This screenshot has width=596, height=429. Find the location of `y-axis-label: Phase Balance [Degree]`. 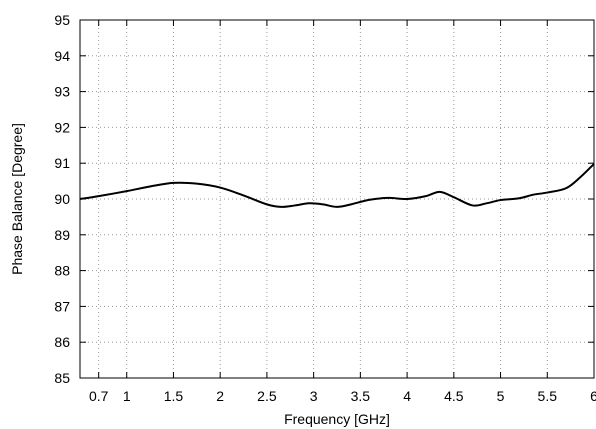

y-axis-label: Phase Balance [Degree] is located at coordinates (17, 199).